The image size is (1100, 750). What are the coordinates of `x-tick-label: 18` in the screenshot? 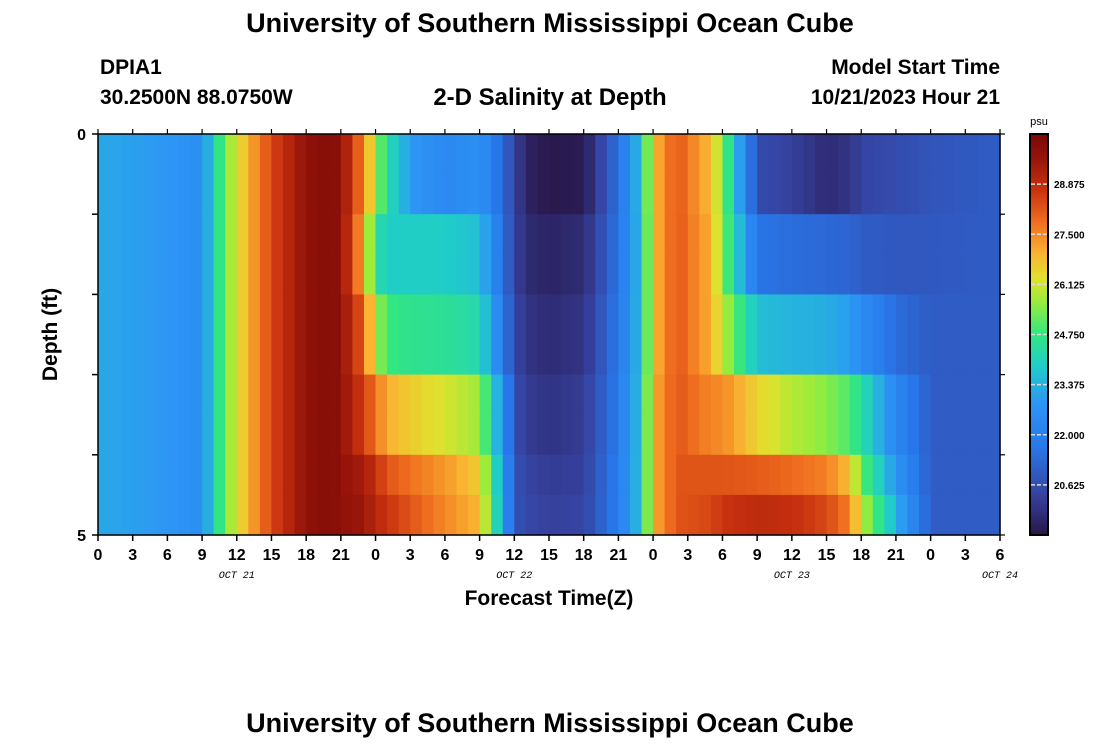 It's located at (584, 555).